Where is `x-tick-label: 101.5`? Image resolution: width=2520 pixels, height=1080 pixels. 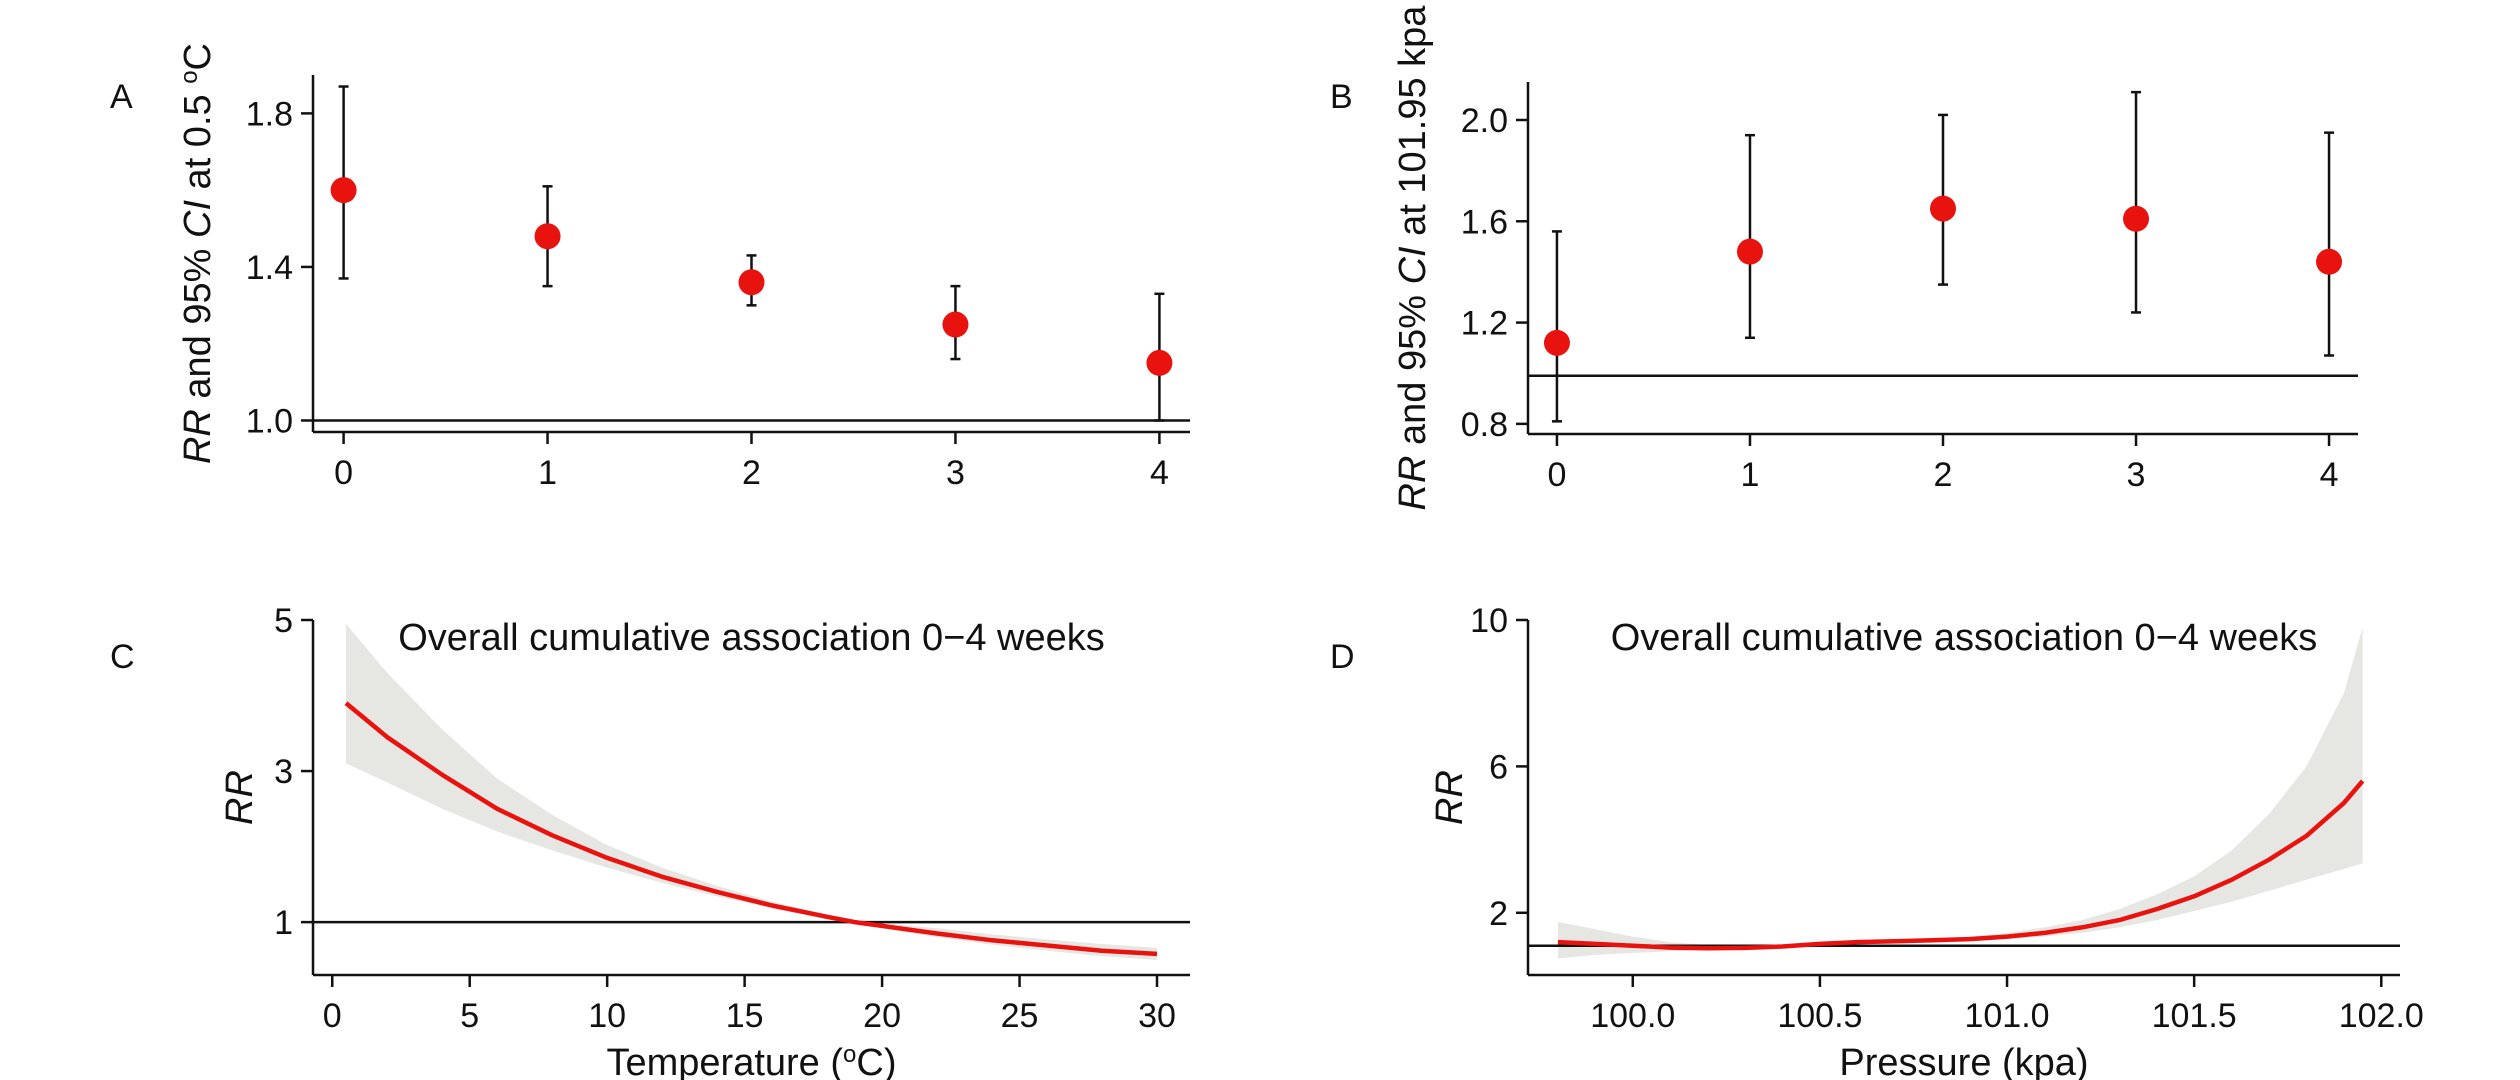
x-tick-label: 101.5 is located at coordinates (2194, 1016).